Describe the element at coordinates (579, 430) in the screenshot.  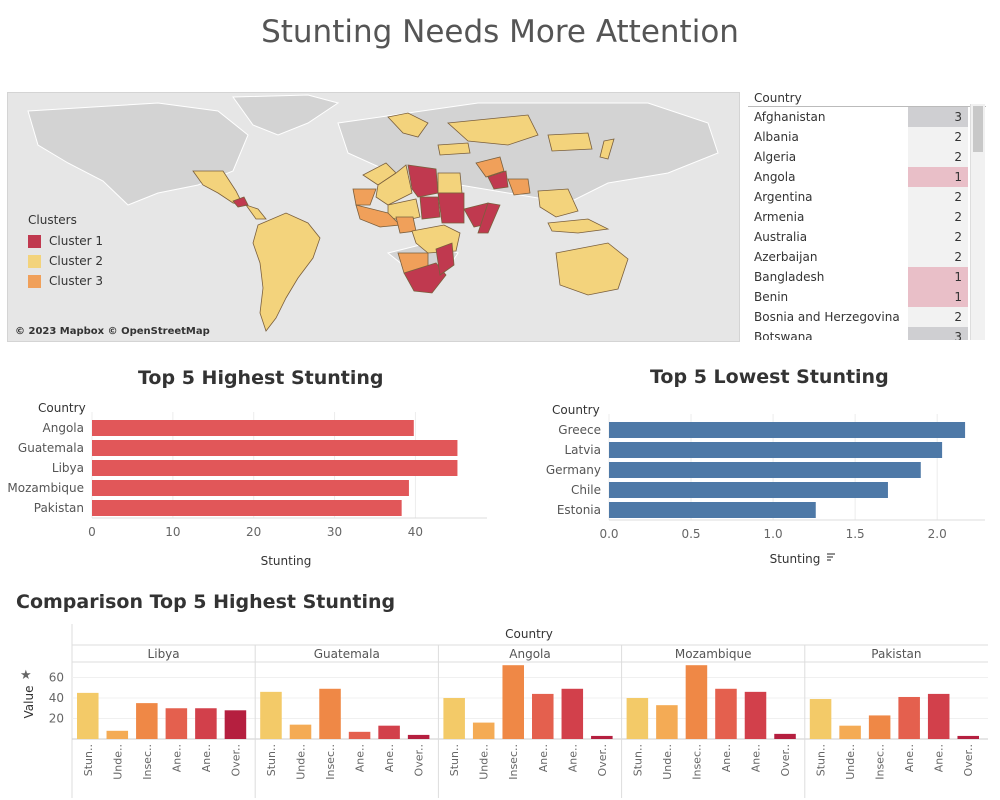
I see `category-label: Greece` at that location.